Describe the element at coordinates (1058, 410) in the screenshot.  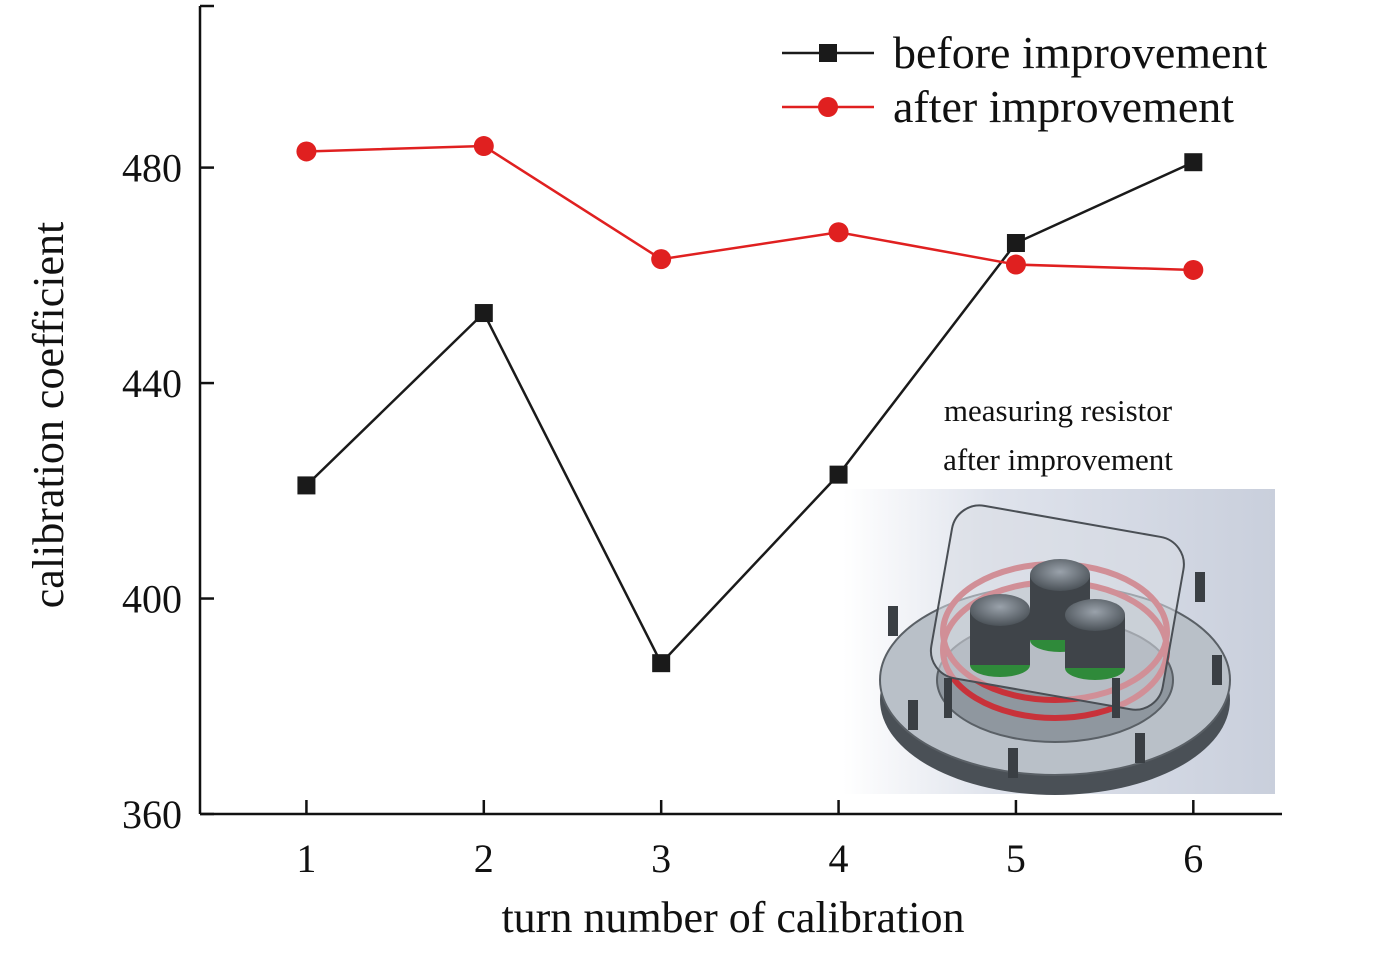
I see `inset-caption-line1: measuring resistor` at that location.